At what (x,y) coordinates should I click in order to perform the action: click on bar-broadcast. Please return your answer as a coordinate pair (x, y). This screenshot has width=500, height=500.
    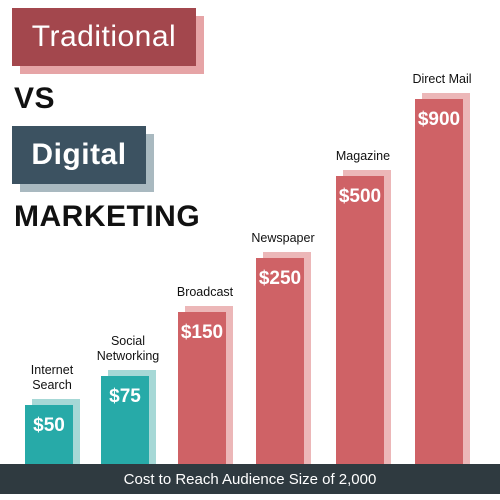
    Looking at the image, I should click on (202, 388).